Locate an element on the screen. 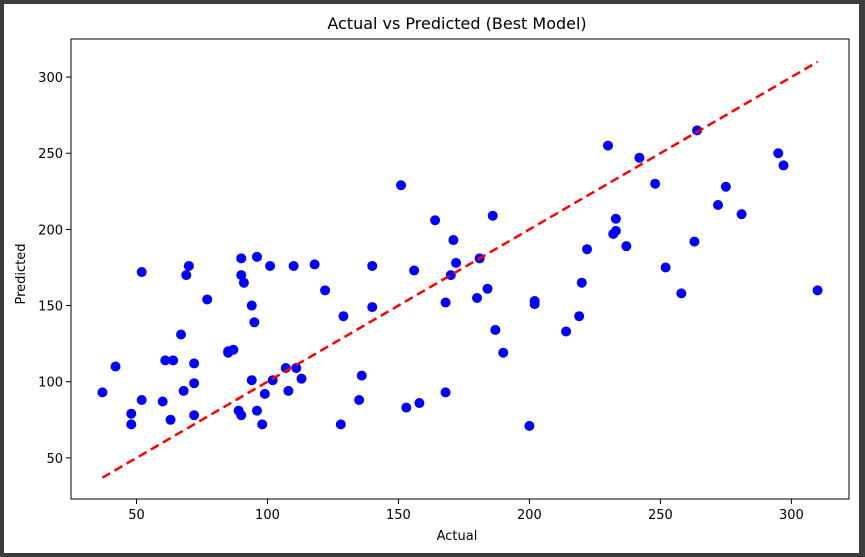  chart-title: Actual vs Predicted (Best Model) is located at coordinates (456, 23).